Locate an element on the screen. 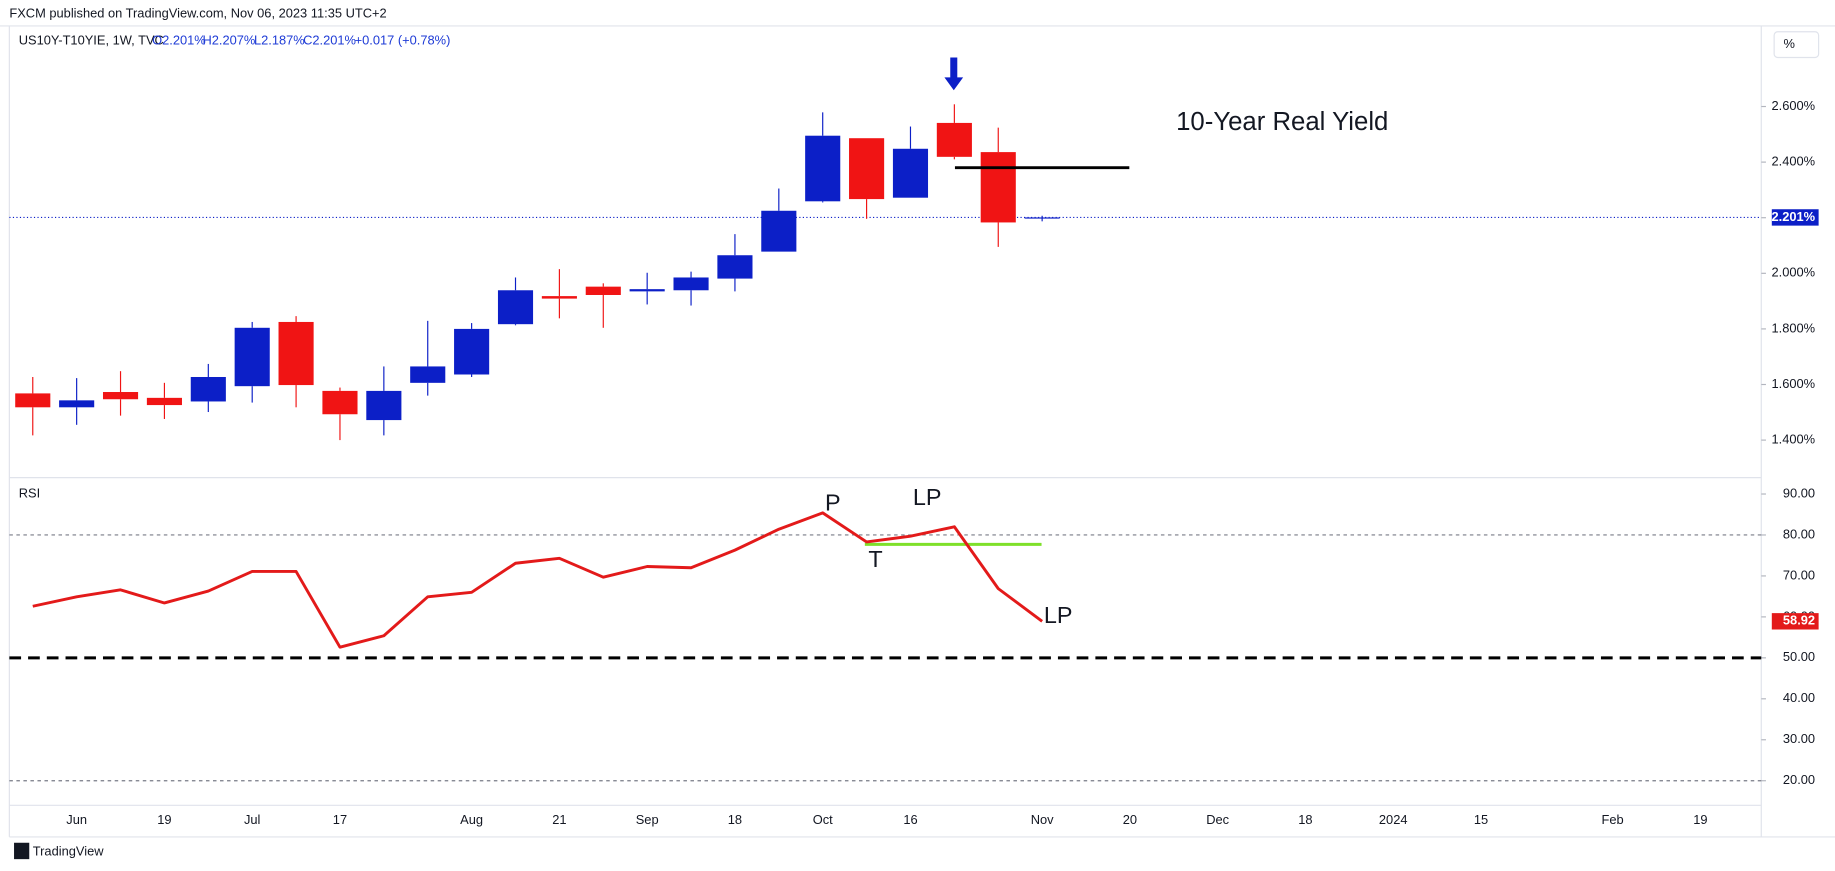  annotation: P is located at coordinates (833, 503).